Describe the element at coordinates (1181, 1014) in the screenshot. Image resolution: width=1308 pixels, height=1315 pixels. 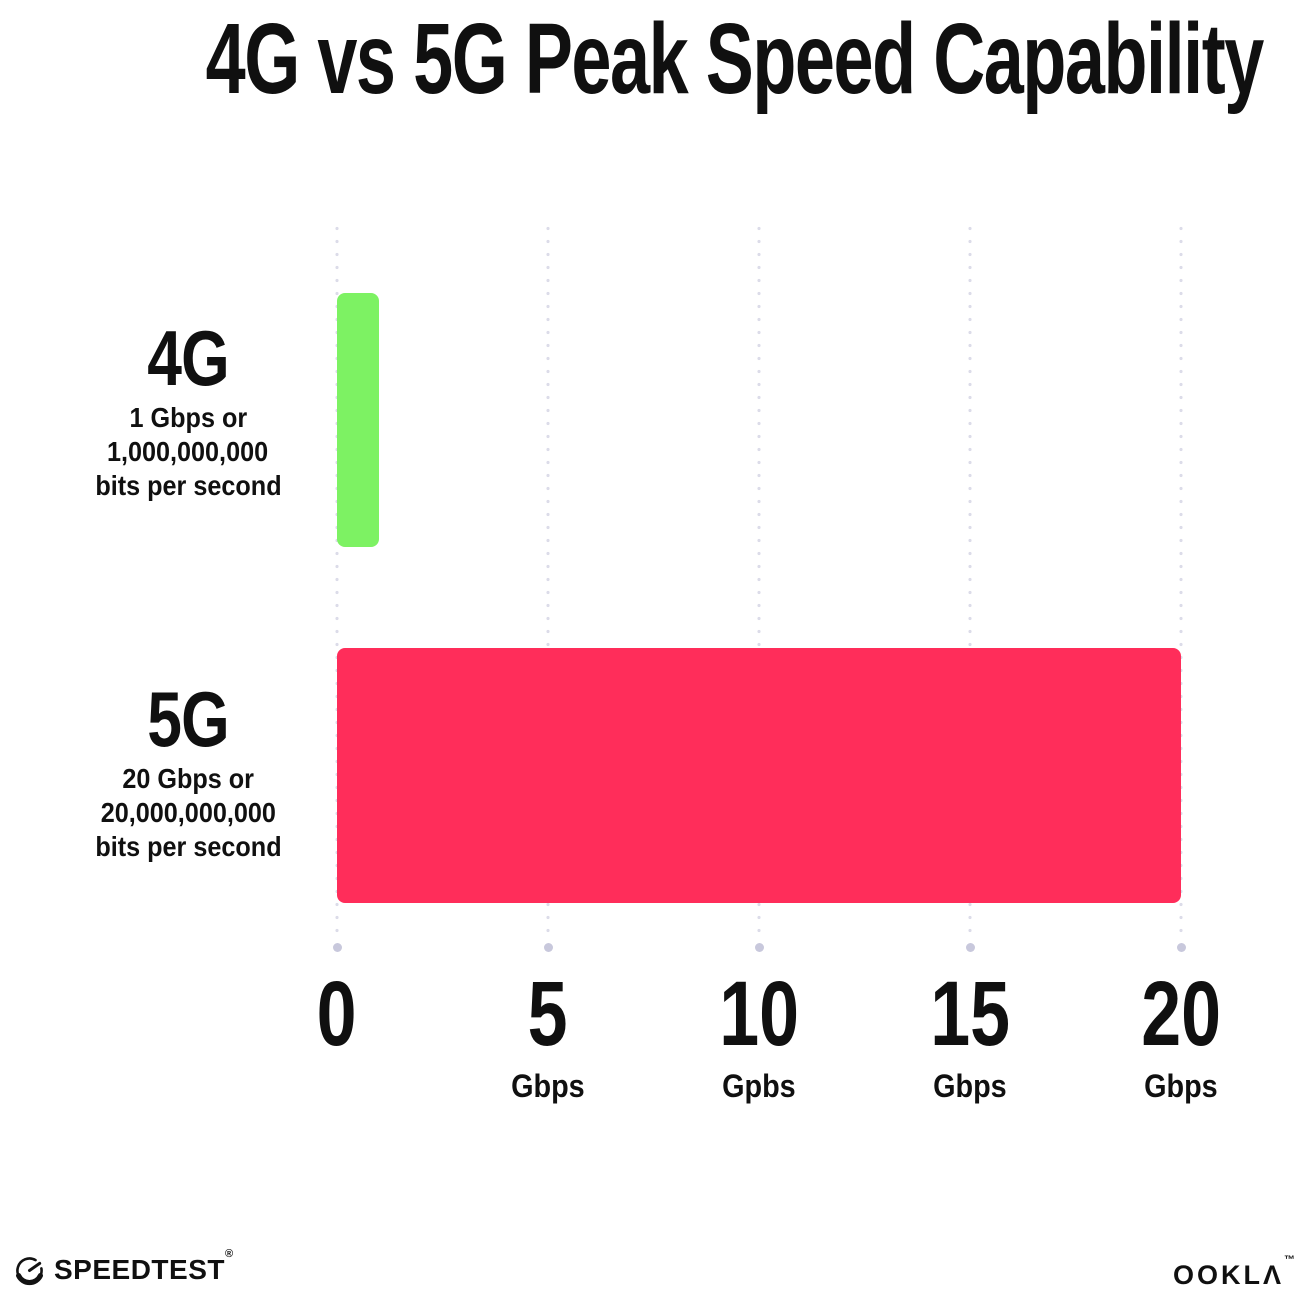
I see `x-tick-20-number: 20` at that location.